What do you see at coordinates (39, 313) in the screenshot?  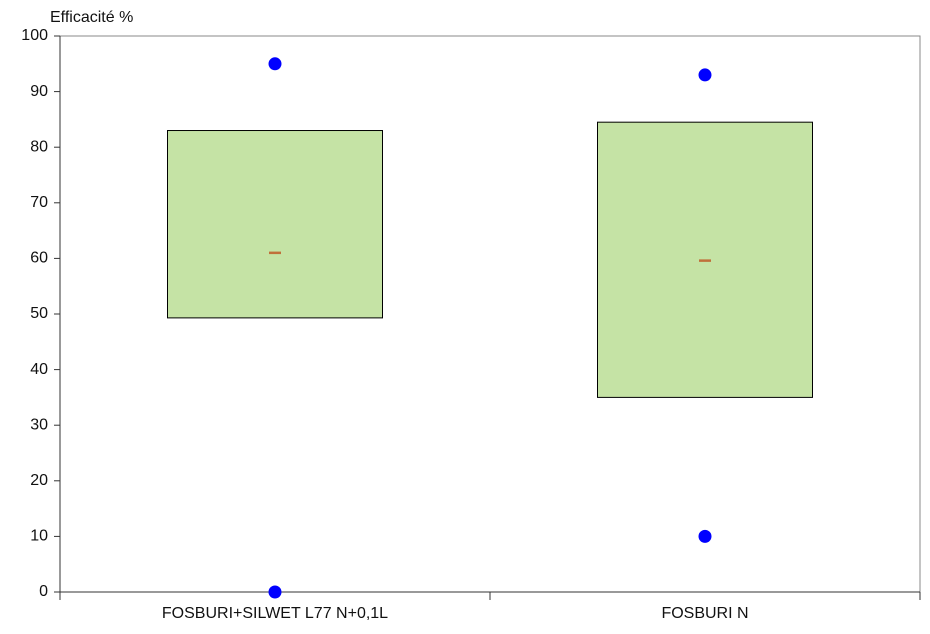 I see `y-tick-label: 50` at bounding box center [39, 313].